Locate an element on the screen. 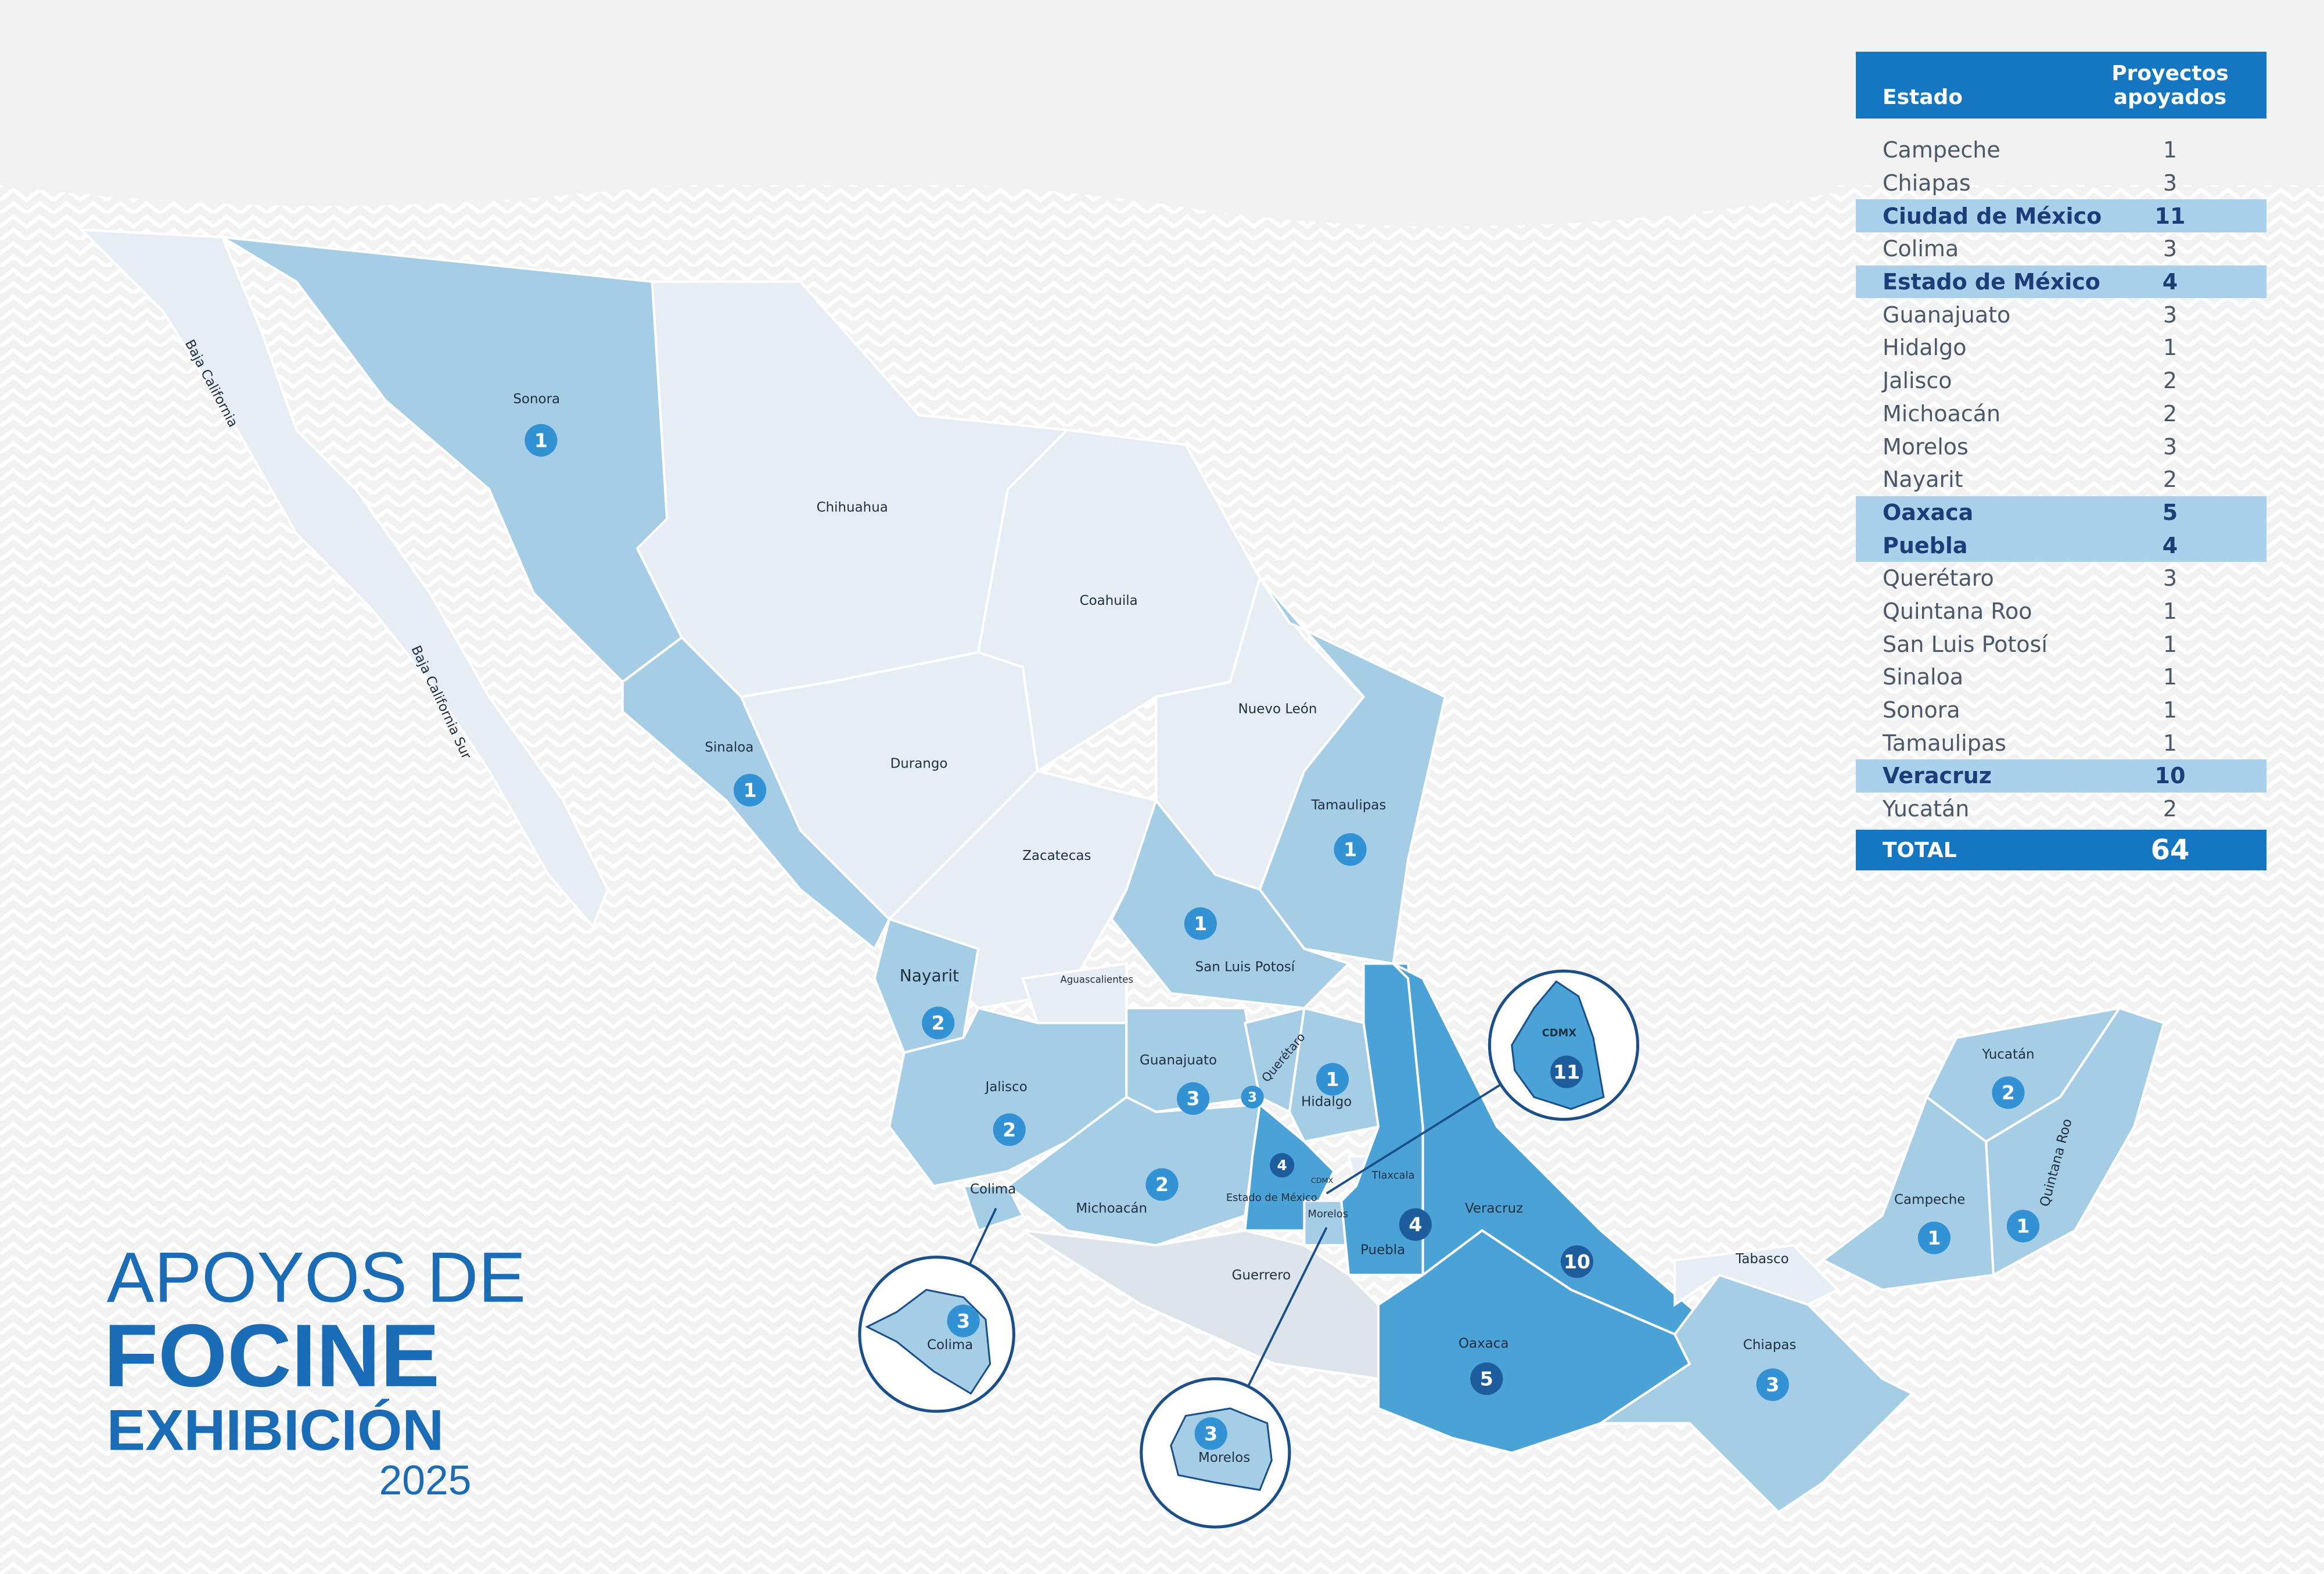 This screenshot has width=2324, height=1574. table-row: Oaxaca 5 is located at coordinates (2061, 512).